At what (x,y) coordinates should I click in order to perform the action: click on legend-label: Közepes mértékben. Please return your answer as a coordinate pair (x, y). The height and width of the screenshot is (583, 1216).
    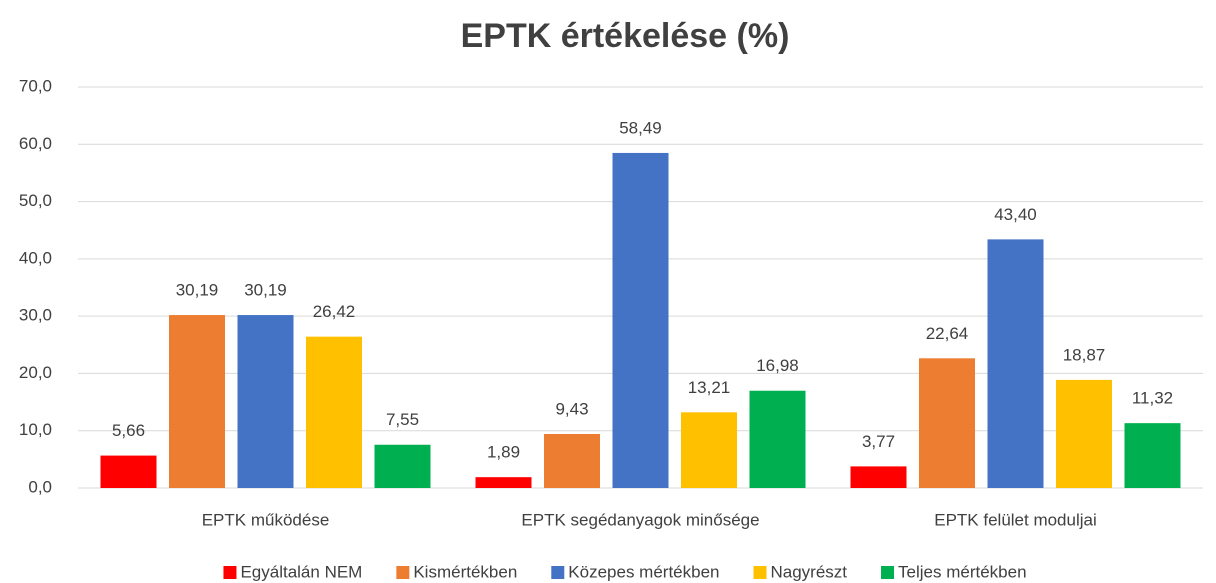
    Looking at the image, I should click on (643, 571).